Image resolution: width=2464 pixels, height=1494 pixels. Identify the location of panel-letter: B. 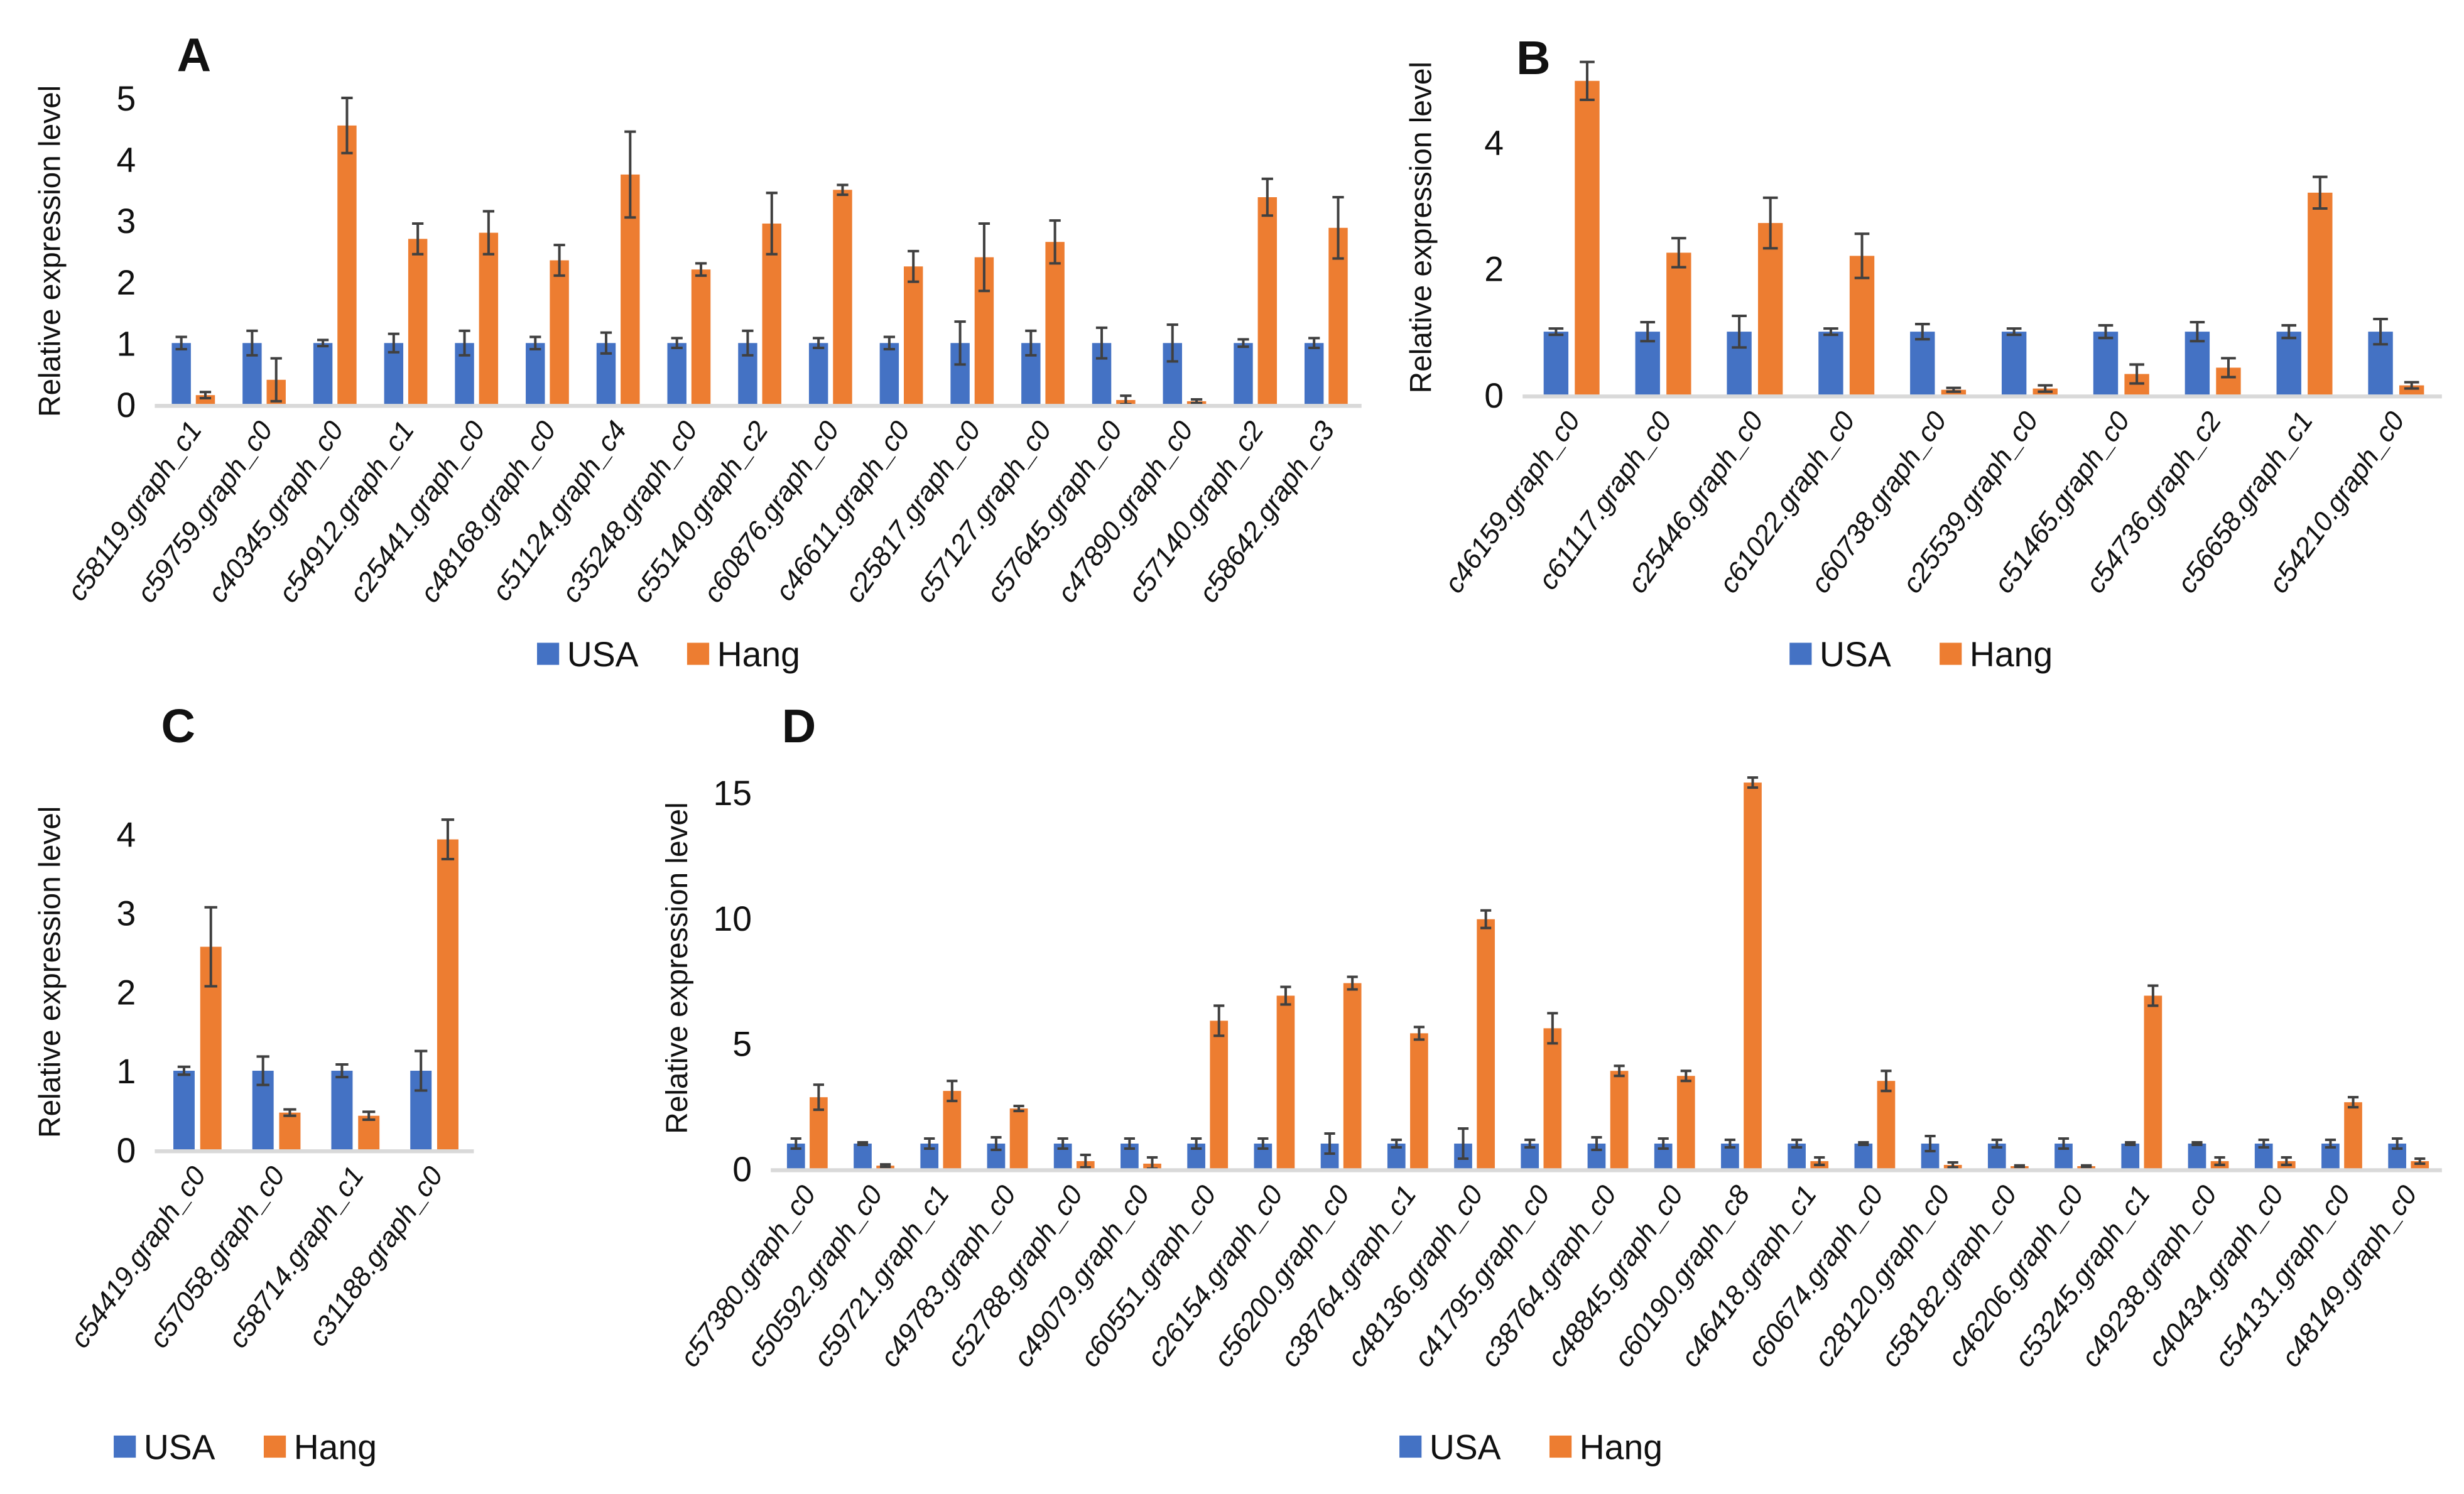
(1533, 57).